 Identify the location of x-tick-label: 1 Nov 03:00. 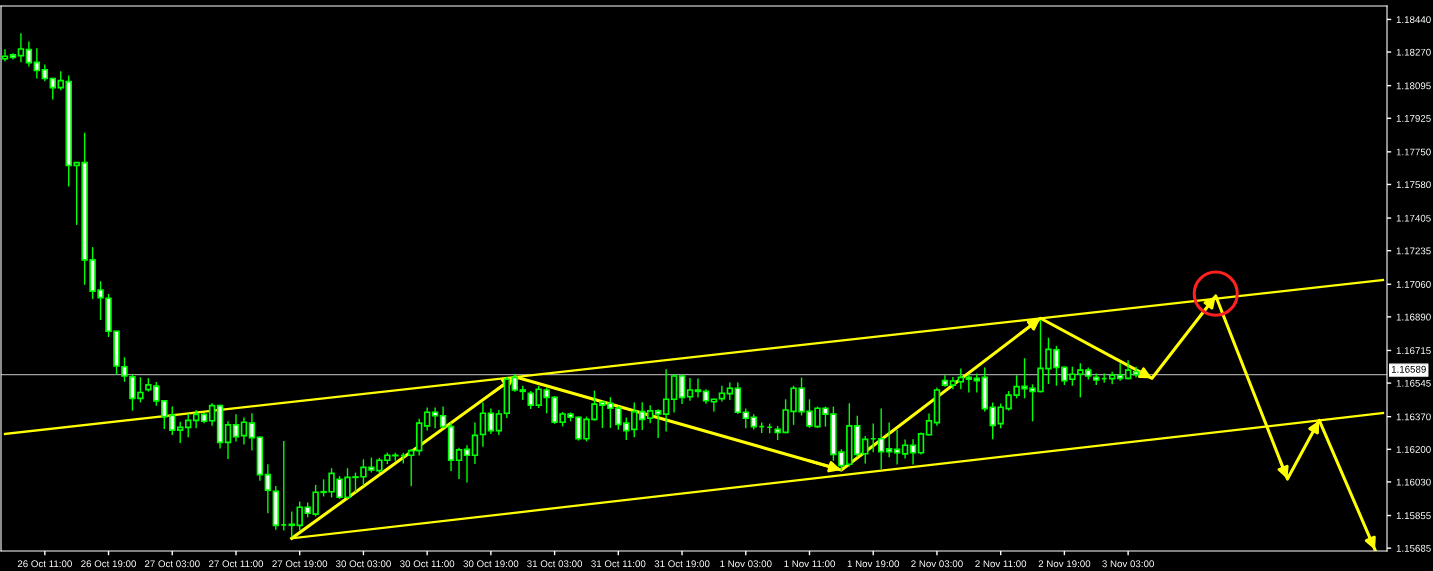
(746, 564).